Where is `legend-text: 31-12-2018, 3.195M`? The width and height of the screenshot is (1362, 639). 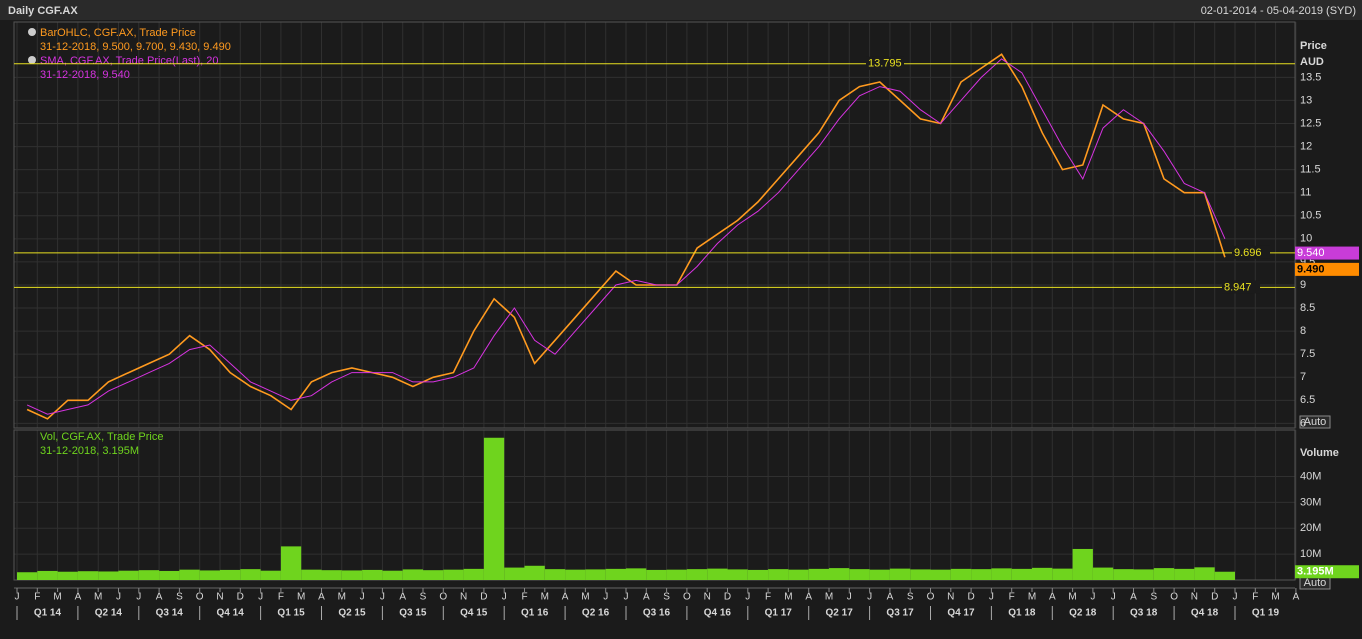 legend-text: 31-12-2018, 3.195M is located at coordinates (89, 451).